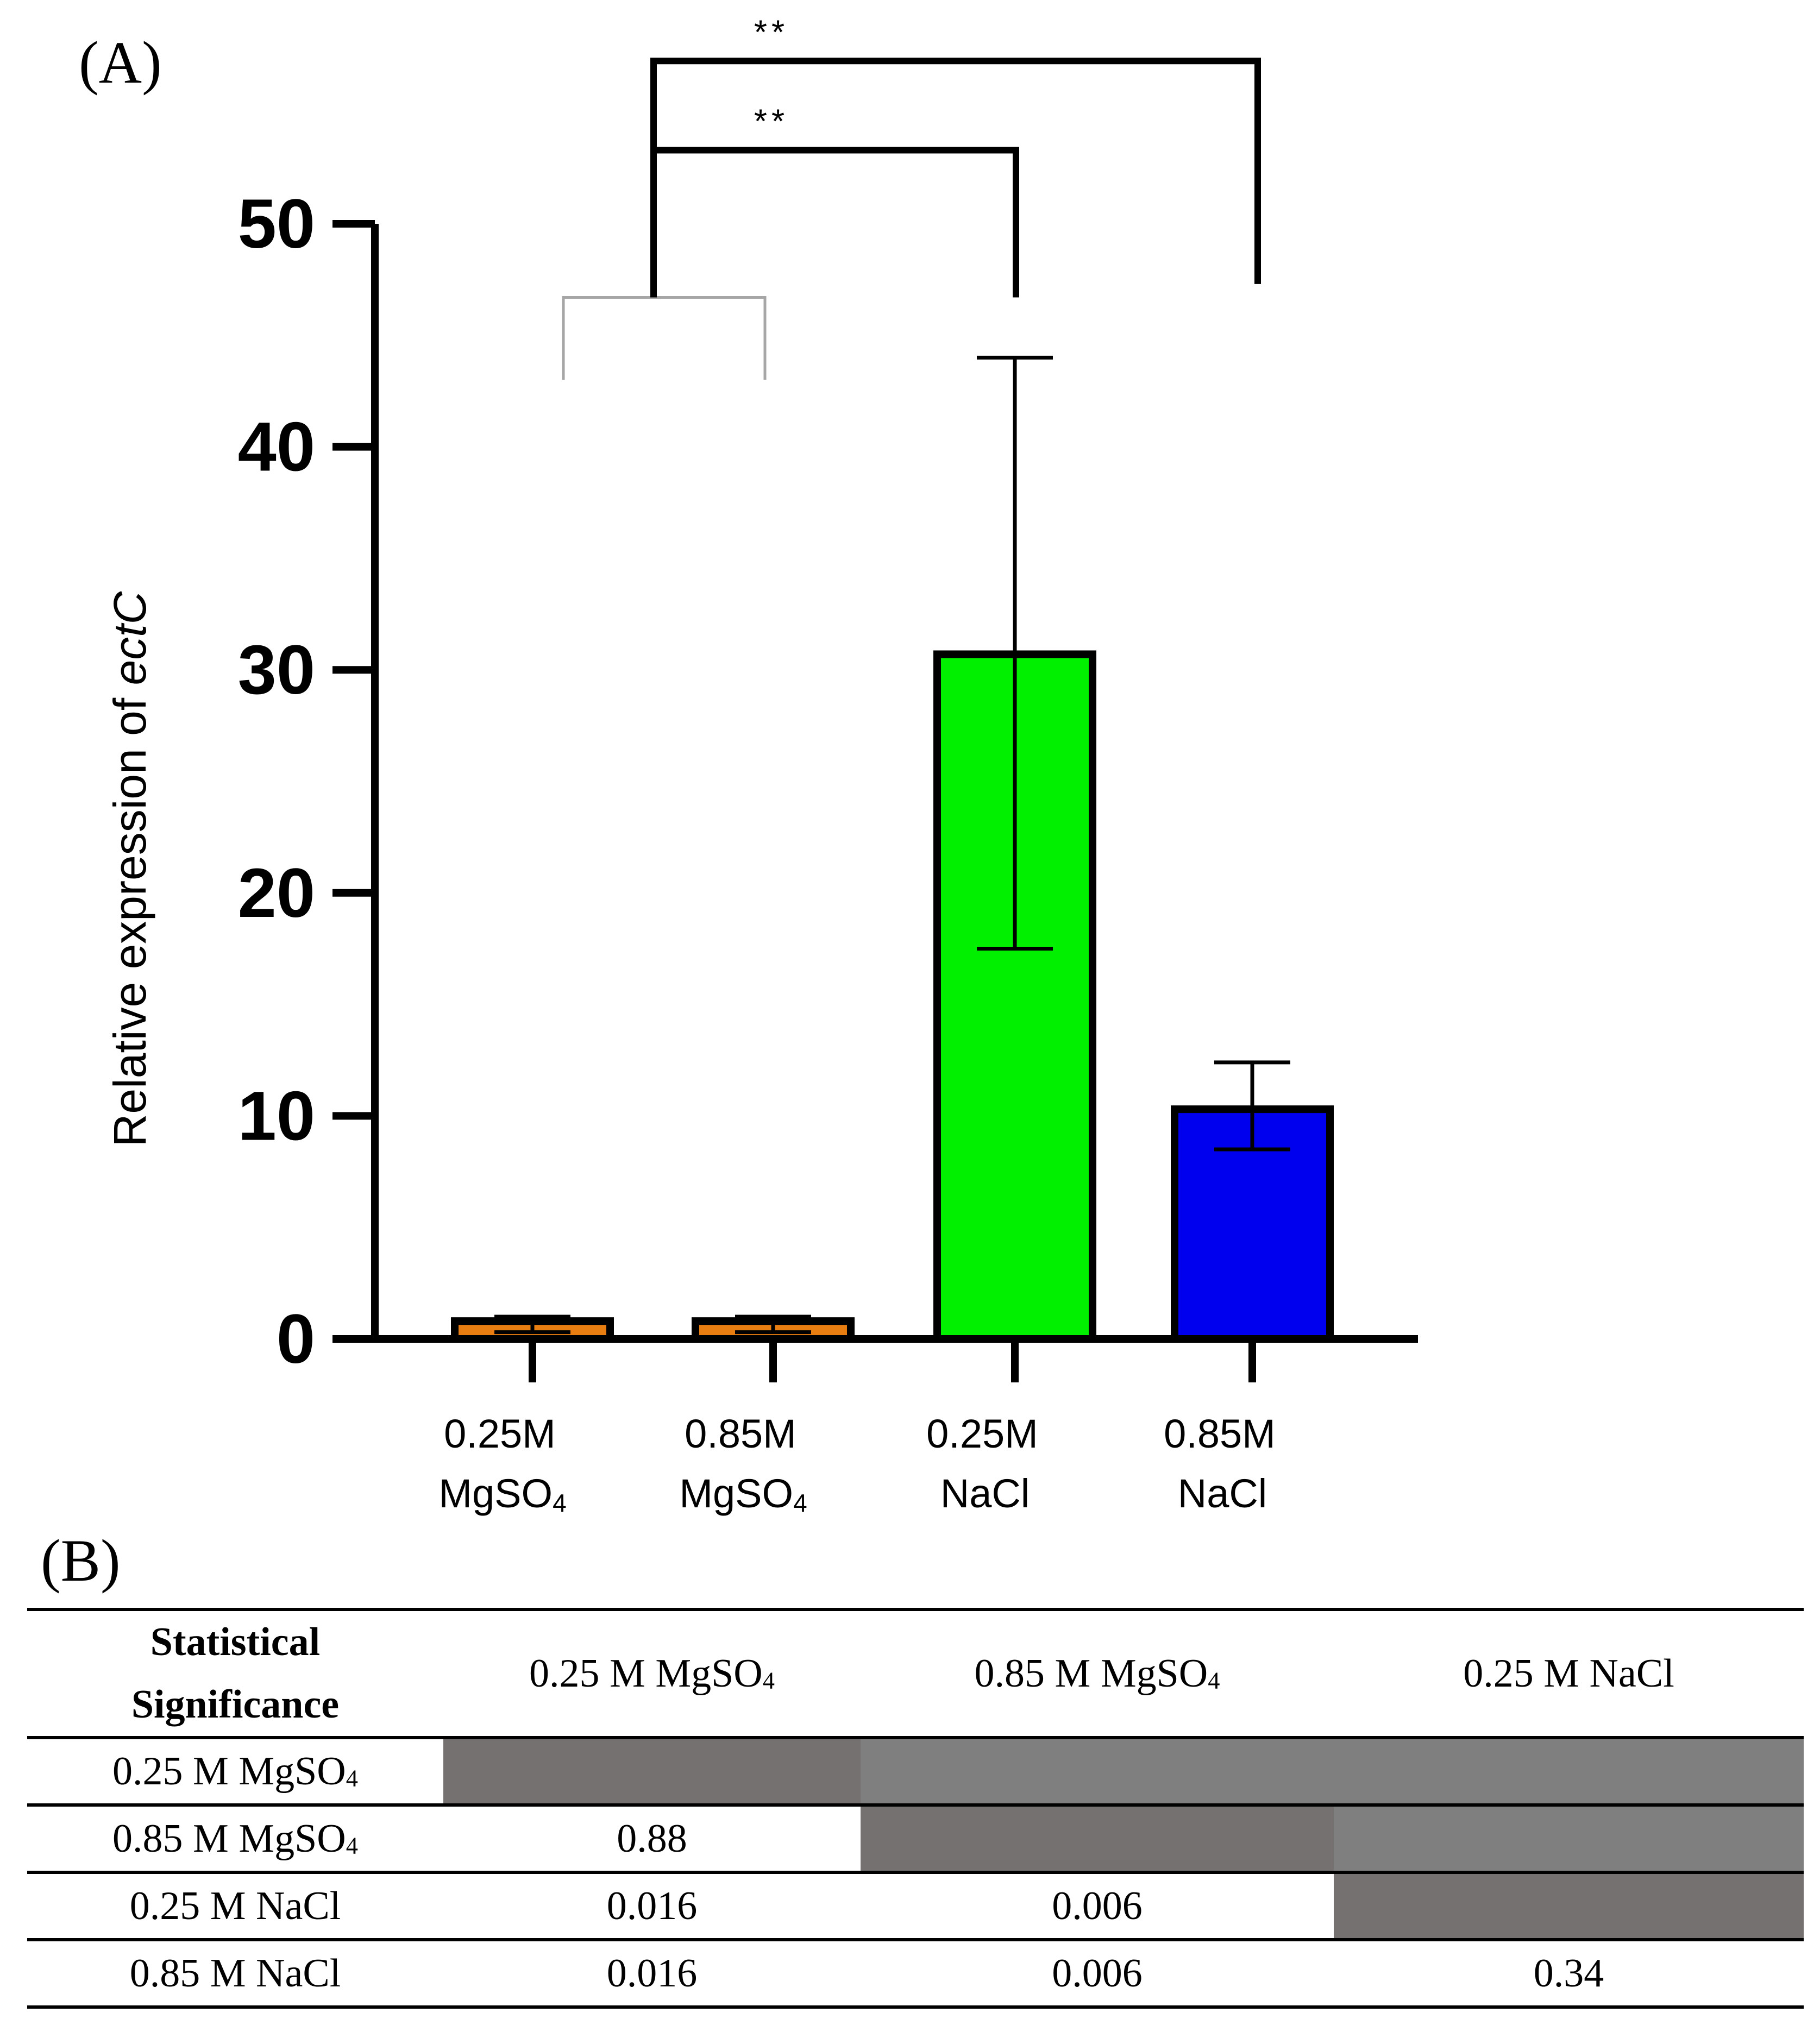 This screenshot has width=1820, height=2019. Describe the element at coordinates (235, 1673) in the screenshot. I see `table-corner-cell: Statistical Significance` at that location.